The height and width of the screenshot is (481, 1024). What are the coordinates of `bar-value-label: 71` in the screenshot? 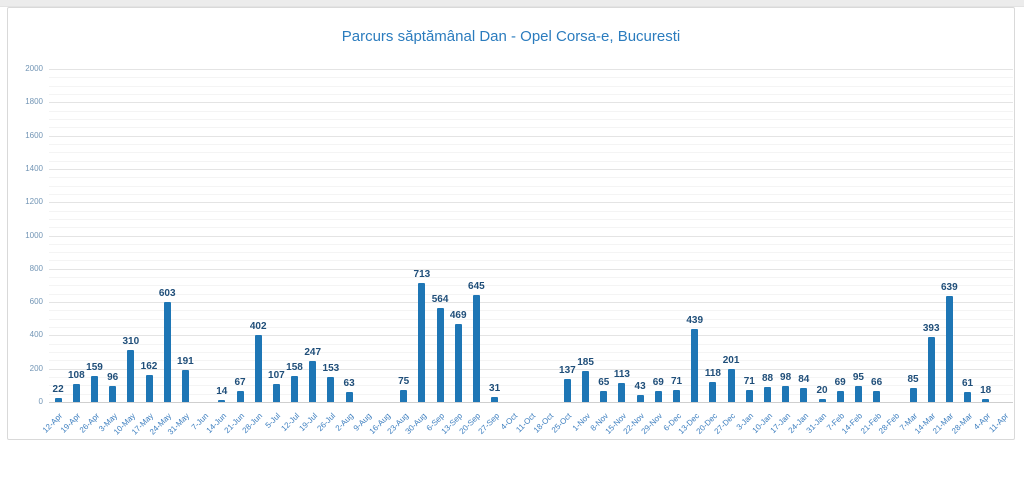 It's located at (749, 382).